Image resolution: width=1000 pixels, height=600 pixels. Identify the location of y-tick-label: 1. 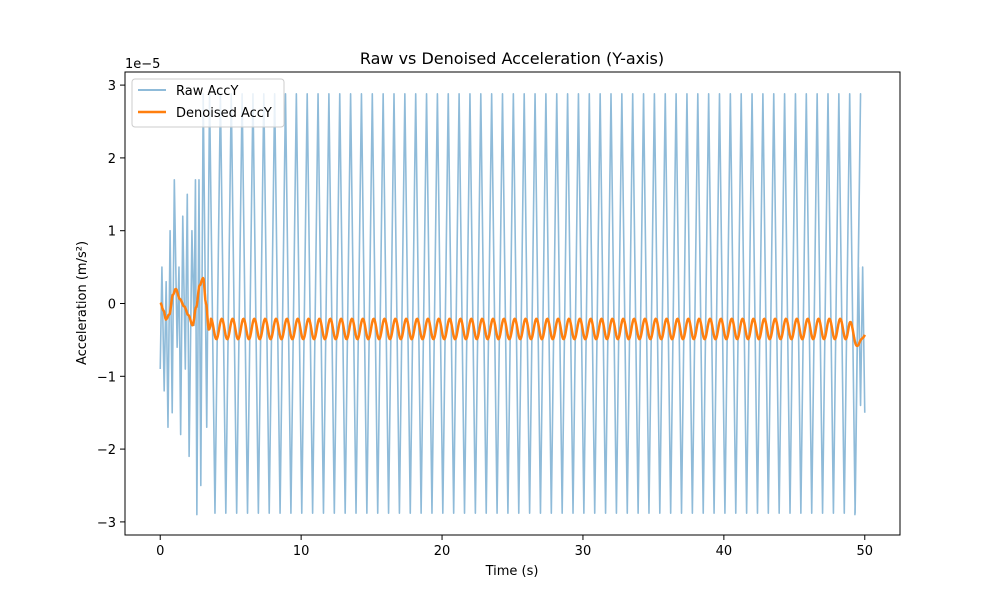
(112, 232).